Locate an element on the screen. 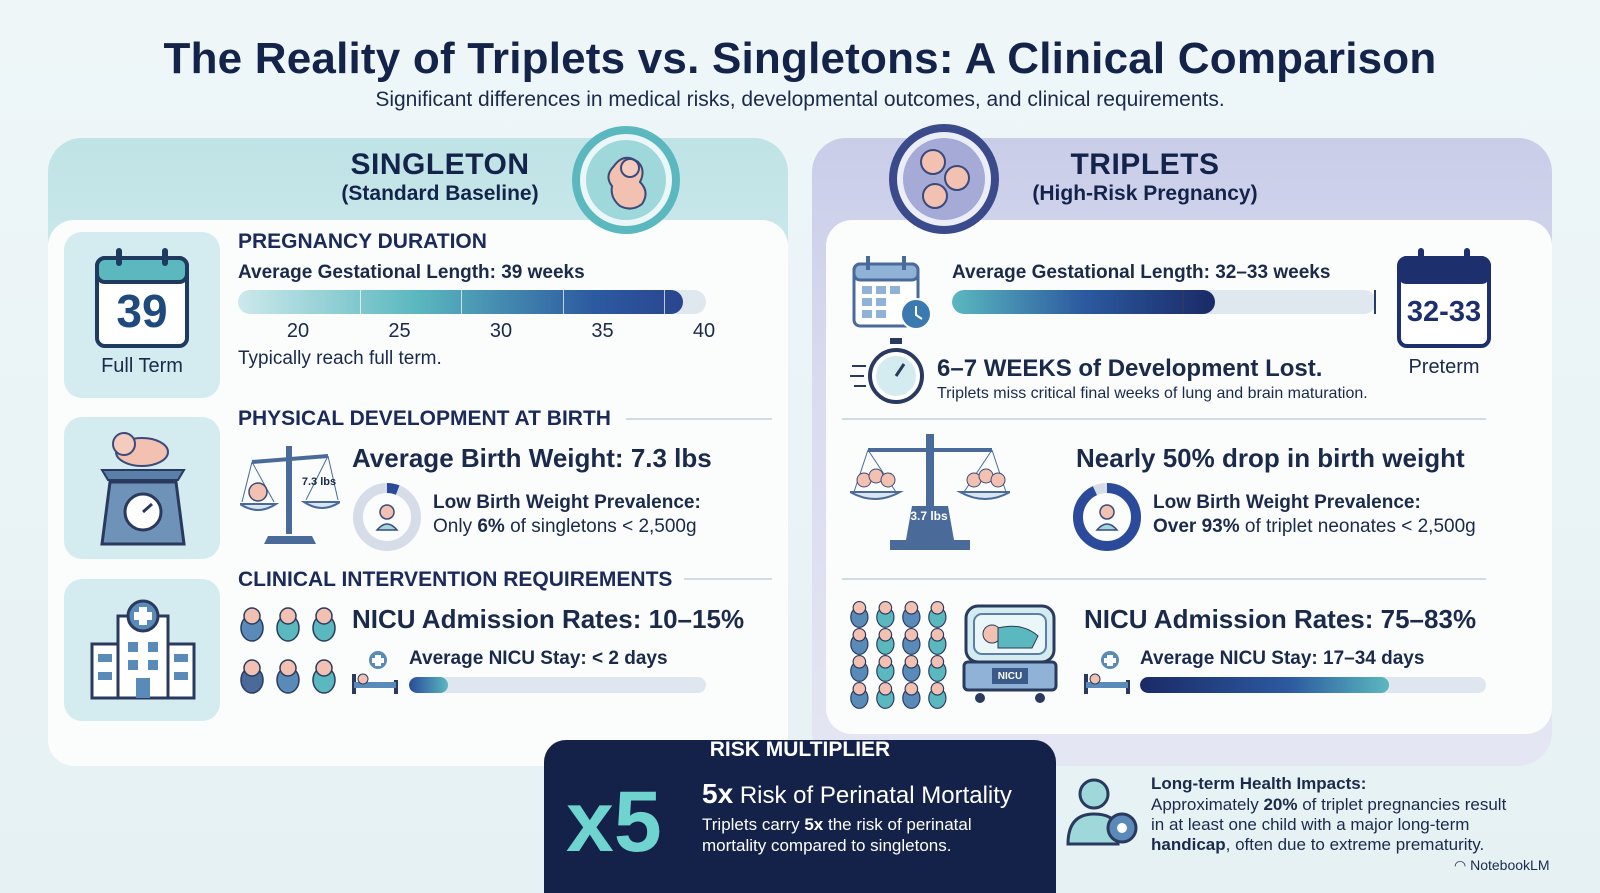 The width and height of the screenshot is (1600, 893). clinical-section-title: CLINICAL INTERVENTION REQUIREMENTS is located at coordinates (455, 579).